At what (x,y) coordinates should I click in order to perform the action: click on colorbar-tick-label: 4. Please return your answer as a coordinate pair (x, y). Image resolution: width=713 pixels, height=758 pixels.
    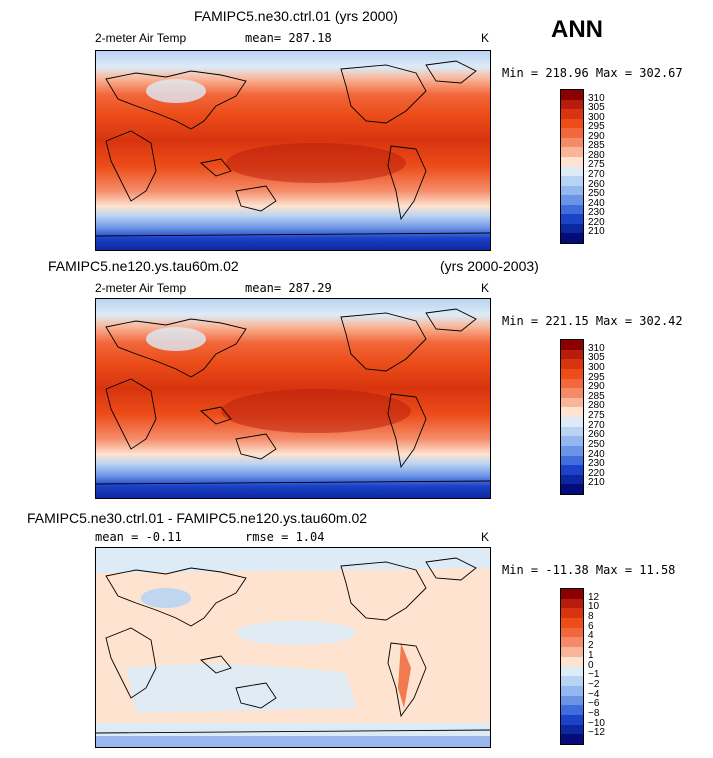
    Looking at the image, I should click on (591, 636).